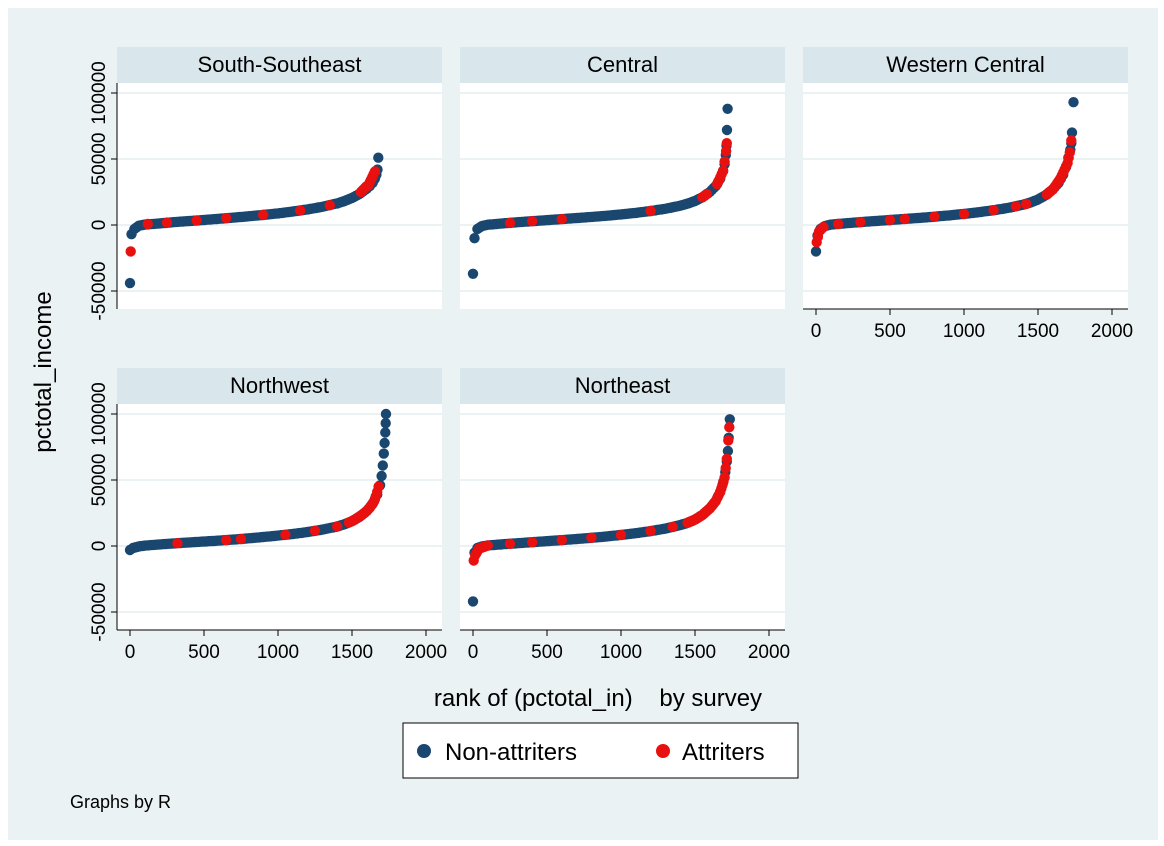  I want to click on y-tick-label: 50000, so click(99, 159).